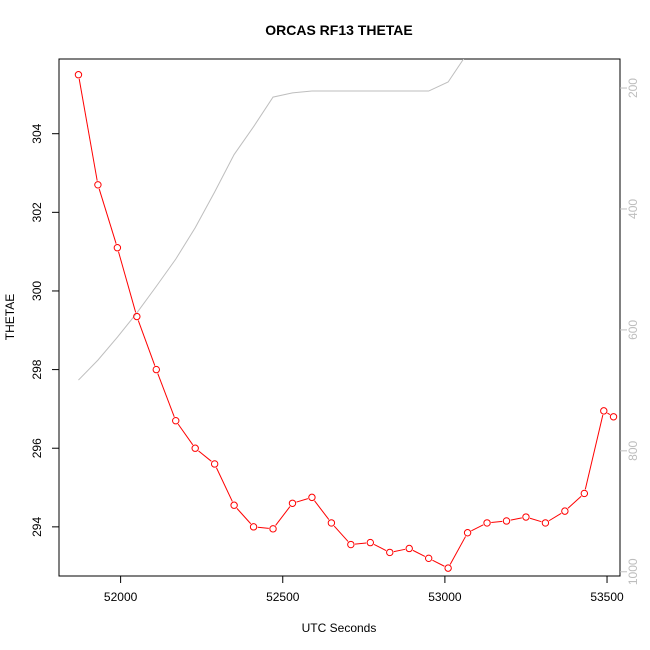 The image size is (650, 650). I want to click on y2-tick-label: 400, so click(633, 209).